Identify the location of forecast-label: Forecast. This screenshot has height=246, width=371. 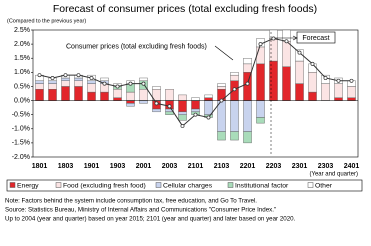
(315, 38).